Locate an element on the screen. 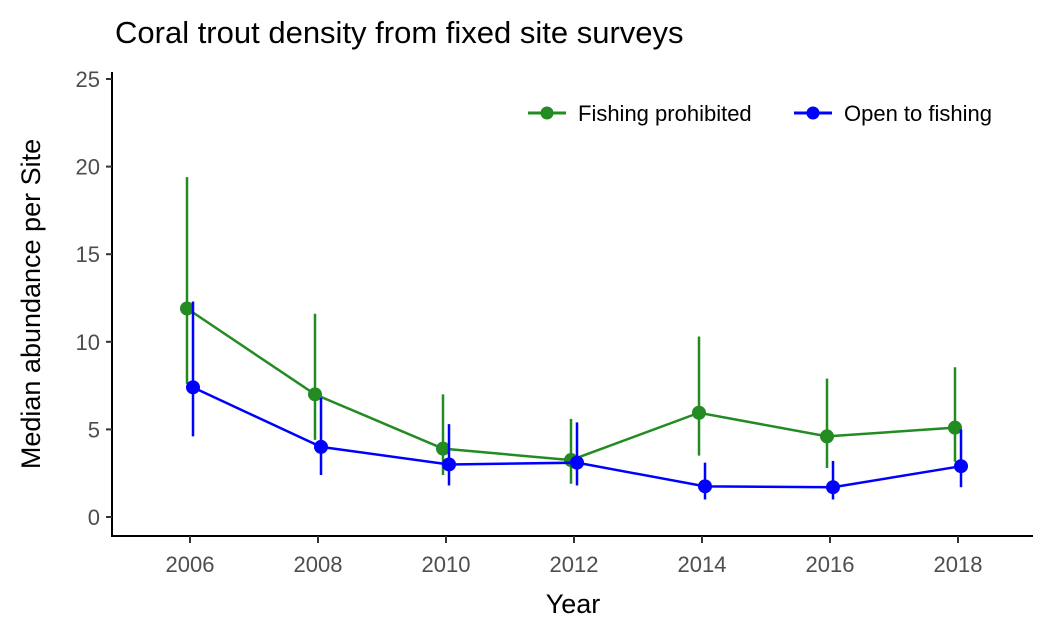 This screenshot has height=630, width=1050. legend-label: Open to fishing is located at coordinates (918, 113).